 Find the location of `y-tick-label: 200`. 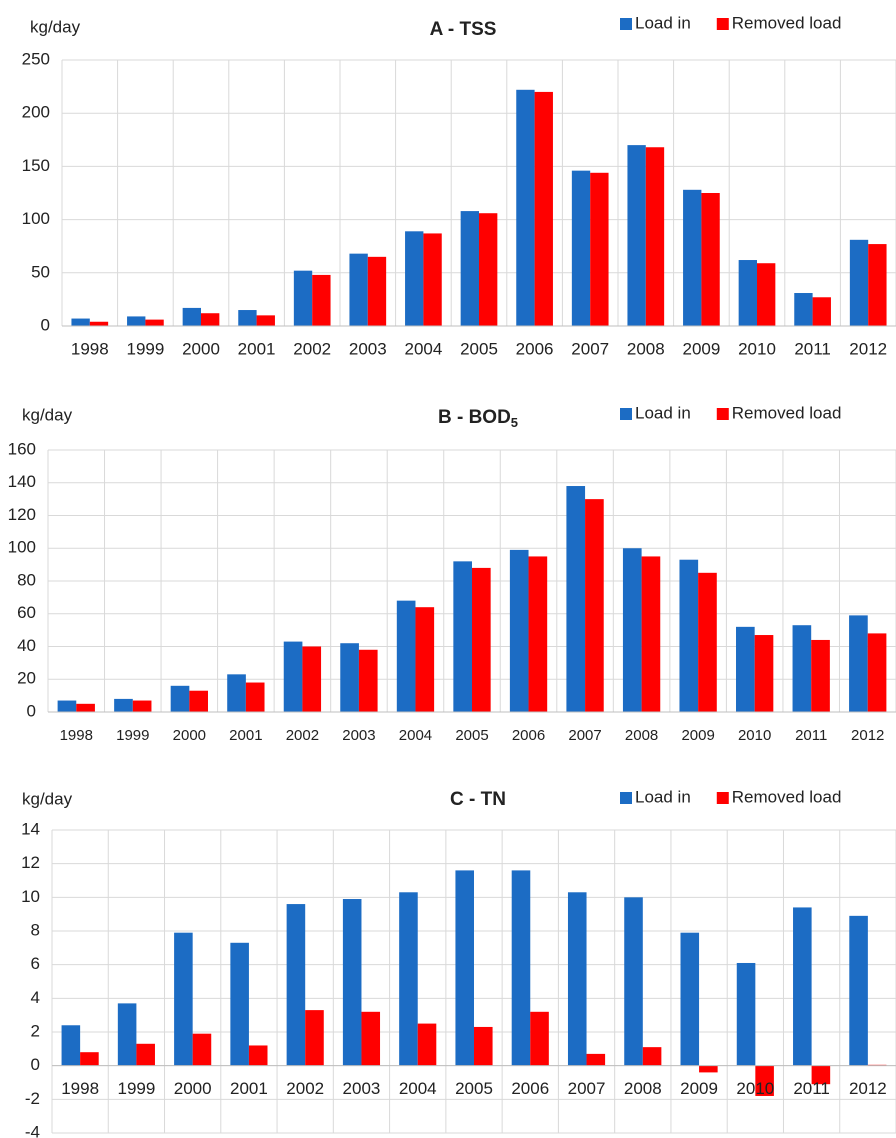

y-tick-label: 200 is located at coordinates (36, 112).